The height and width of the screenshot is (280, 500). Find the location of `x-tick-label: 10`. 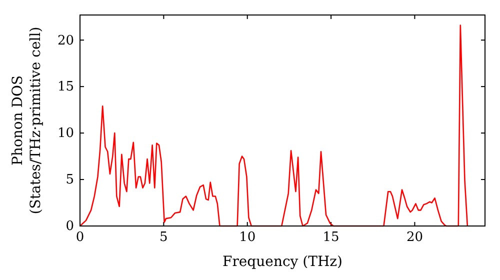

x-tick-label: 10 is located at coordinates (247, 238).